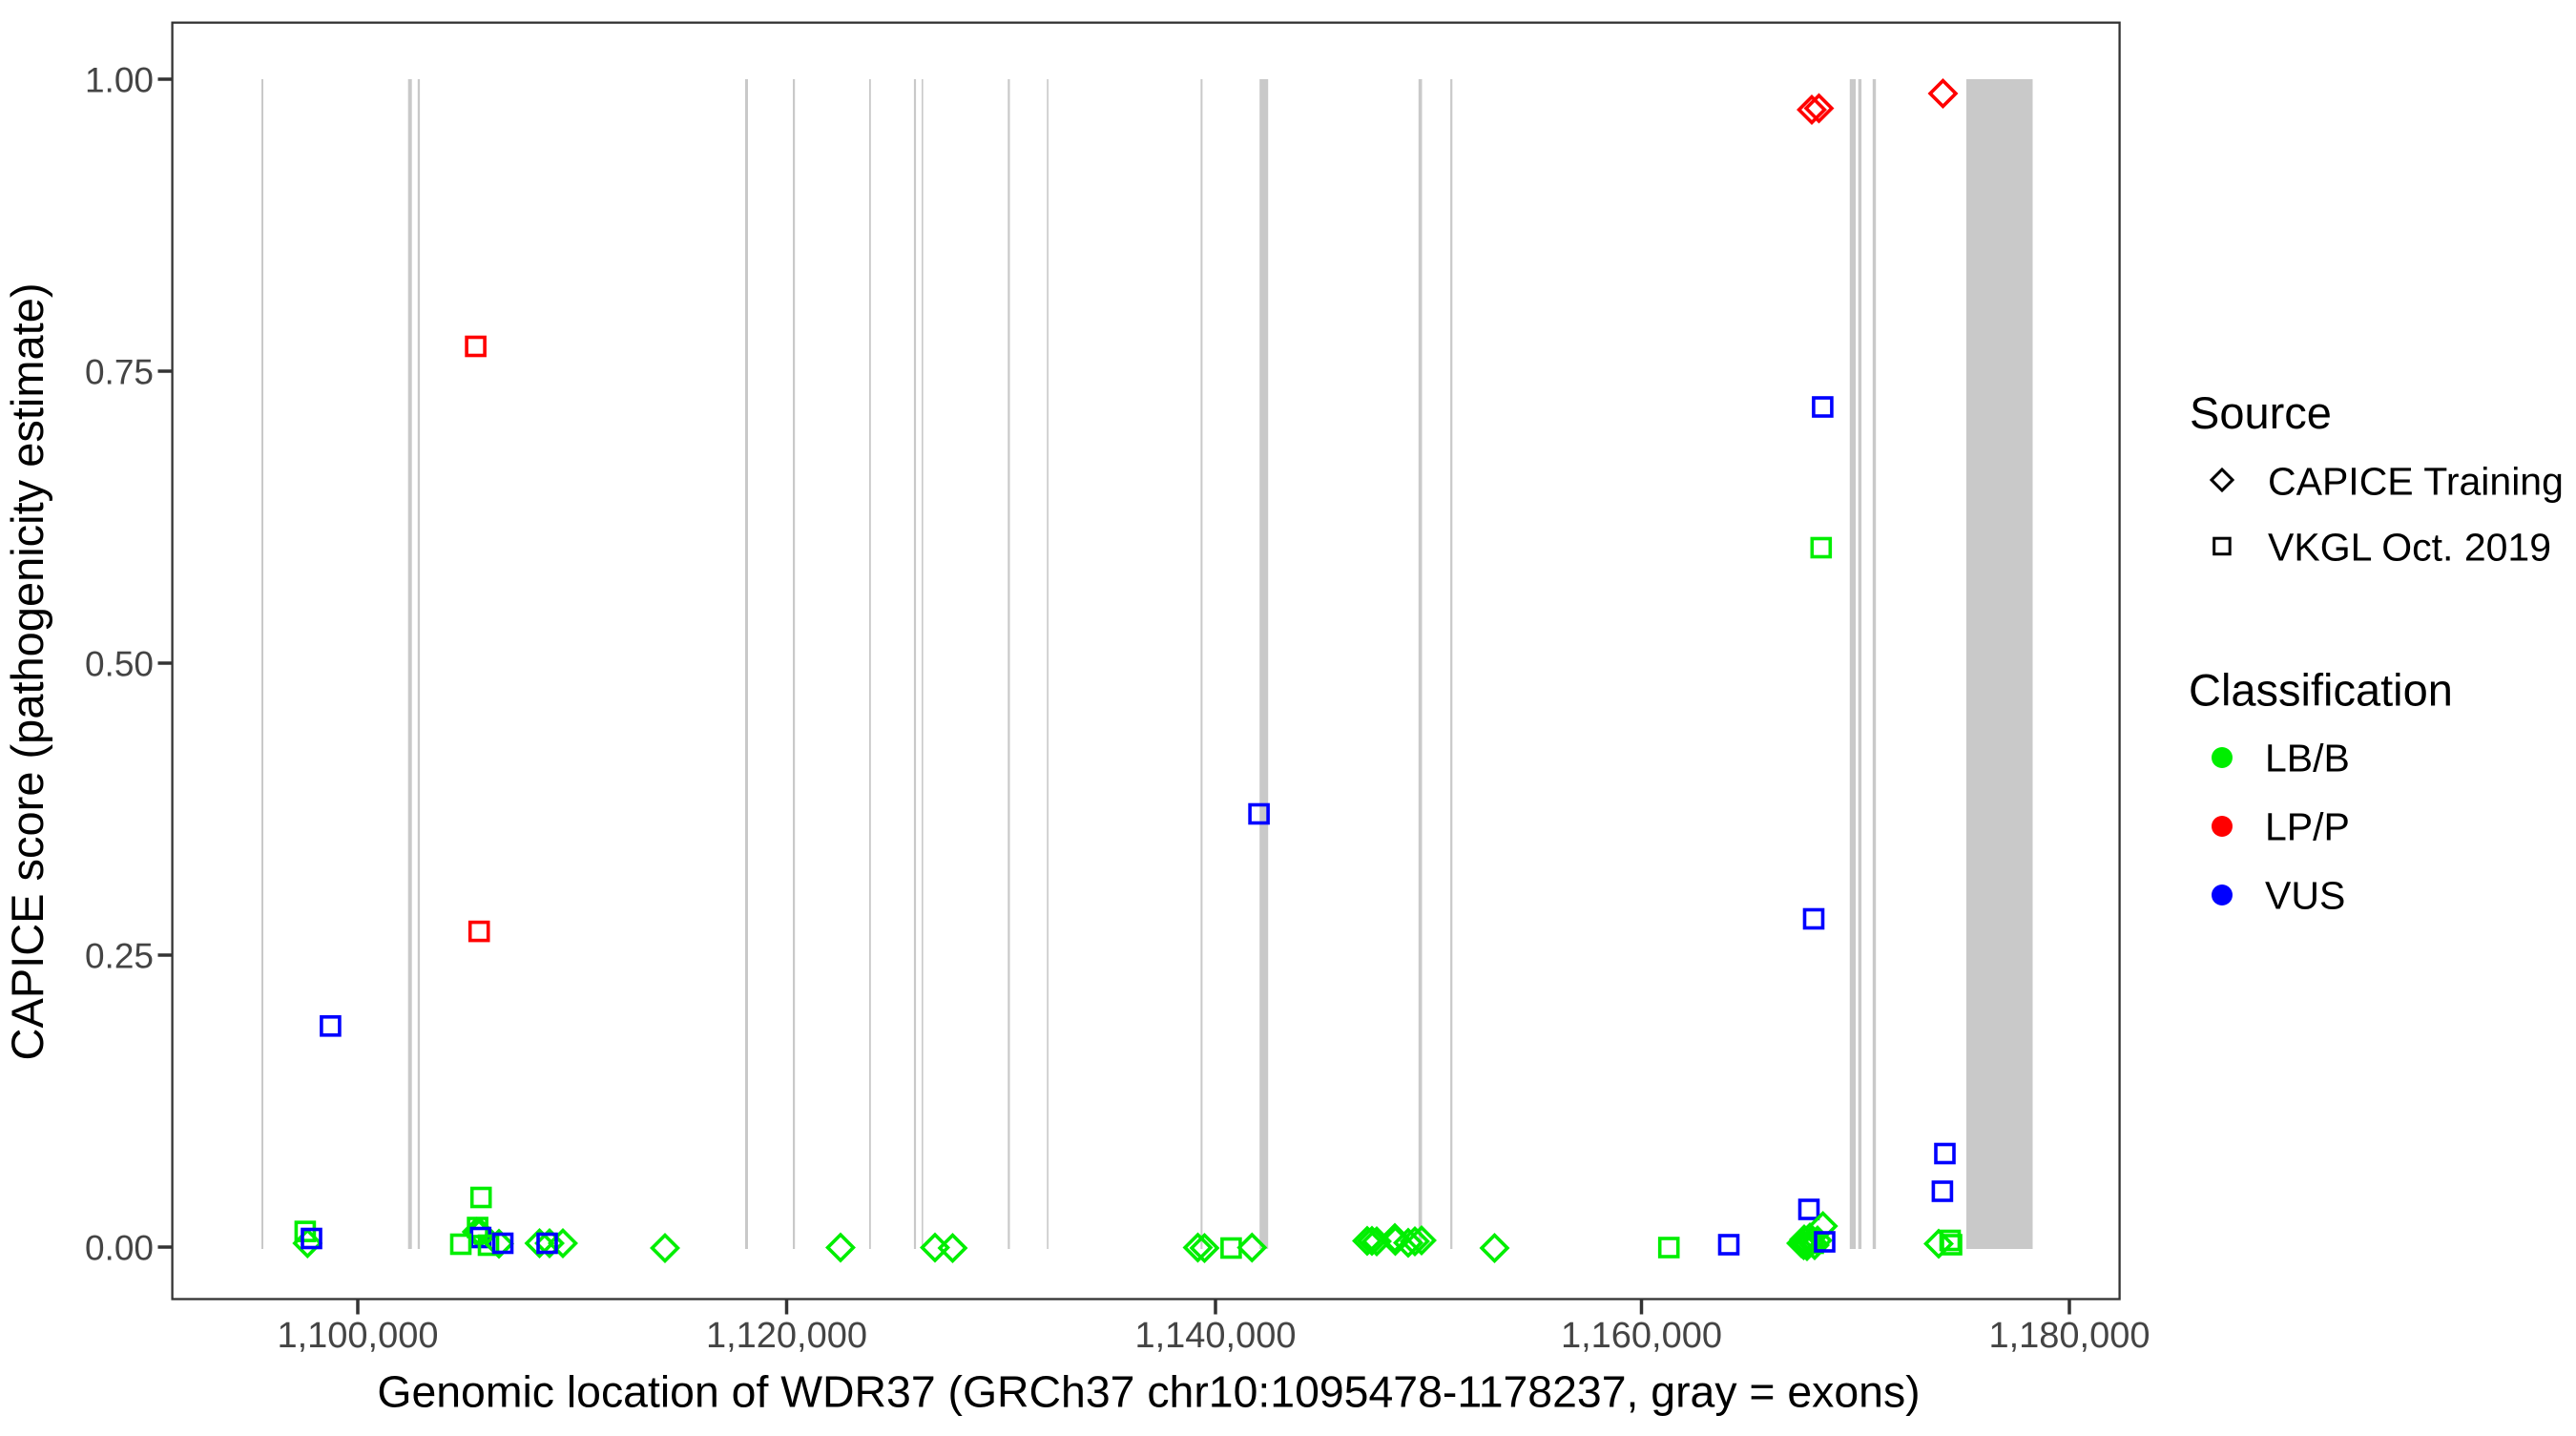 The image size is (2576, 1436). Describe the element at coordinates (119, 956) in the screenshot. I see `svg-text: 0.25` at that location.